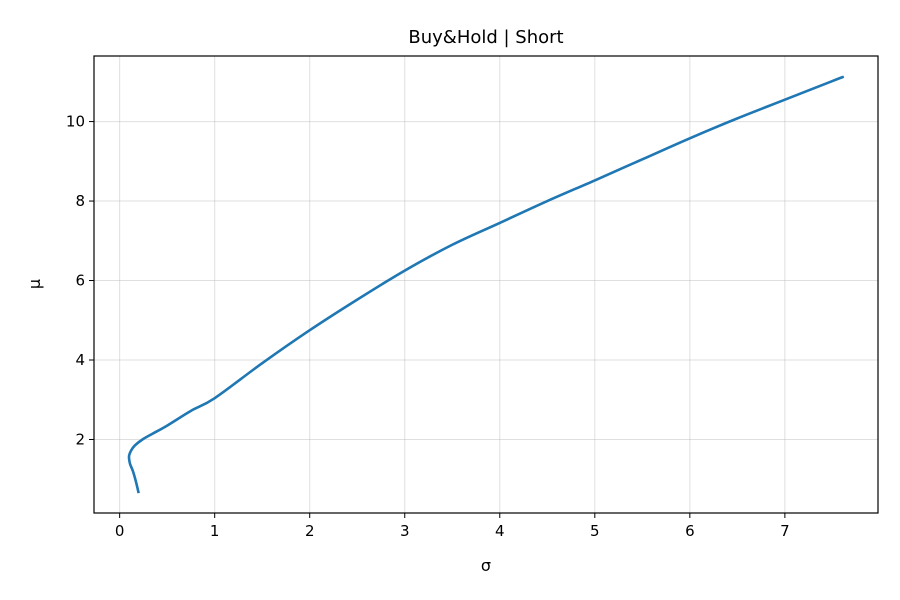 Image resolution: width=900 pixels, height=600 pixels. I want to click on x-axis-label: σ, so click(486, 565).